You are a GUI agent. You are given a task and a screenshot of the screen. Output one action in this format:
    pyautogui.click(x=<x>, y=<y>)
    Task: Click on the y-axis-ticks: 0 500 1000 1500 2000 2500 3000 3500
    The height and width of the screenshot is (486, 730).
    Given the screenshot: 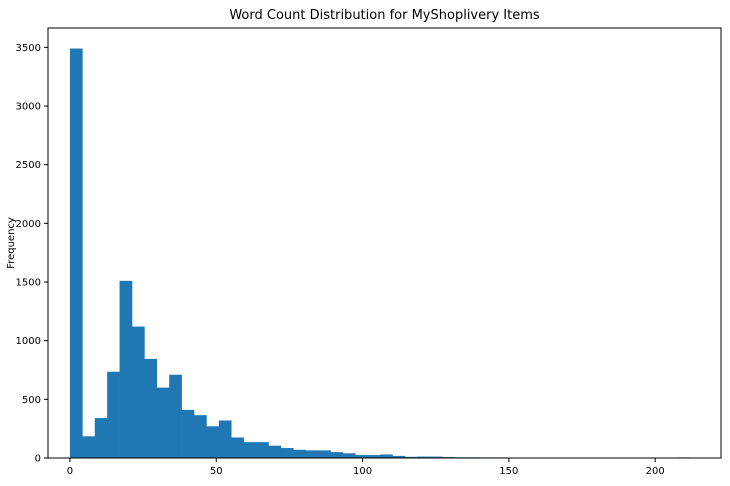 What is the action you would take?
    pyautogui.click(x=32, y=254)
    